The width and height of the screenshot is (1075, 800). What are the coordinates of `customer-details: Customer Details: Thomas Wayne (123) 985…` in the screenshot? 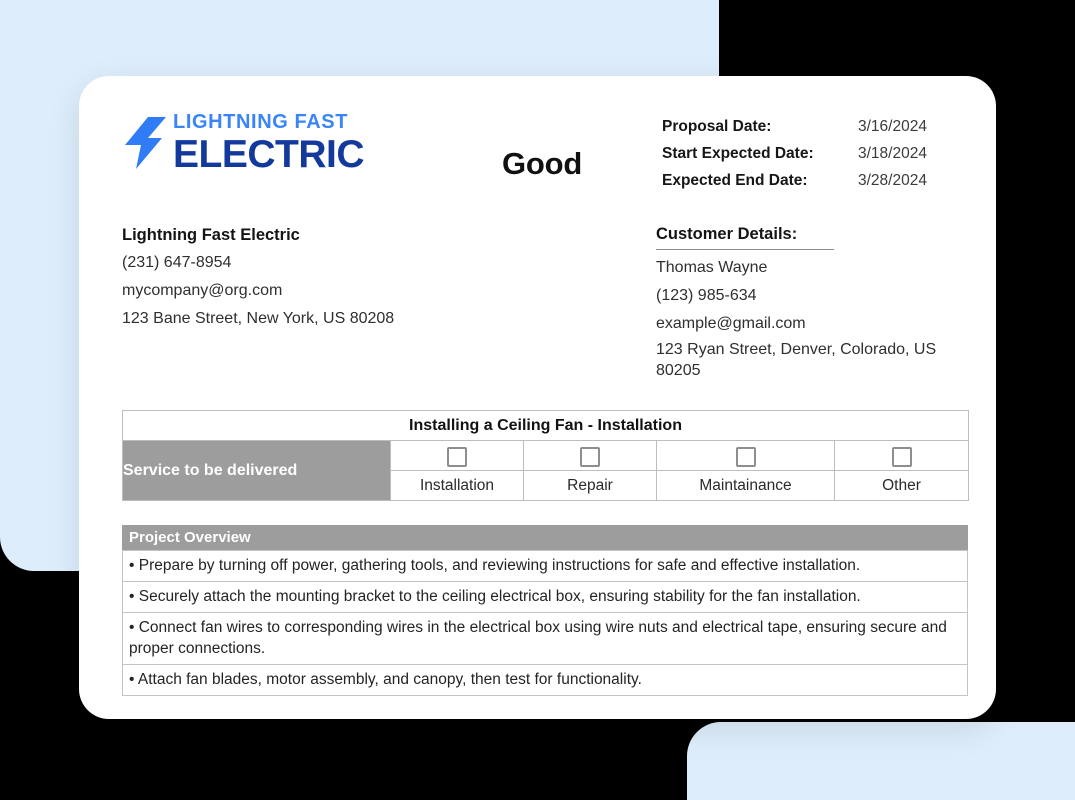 It's located at (812, 302).